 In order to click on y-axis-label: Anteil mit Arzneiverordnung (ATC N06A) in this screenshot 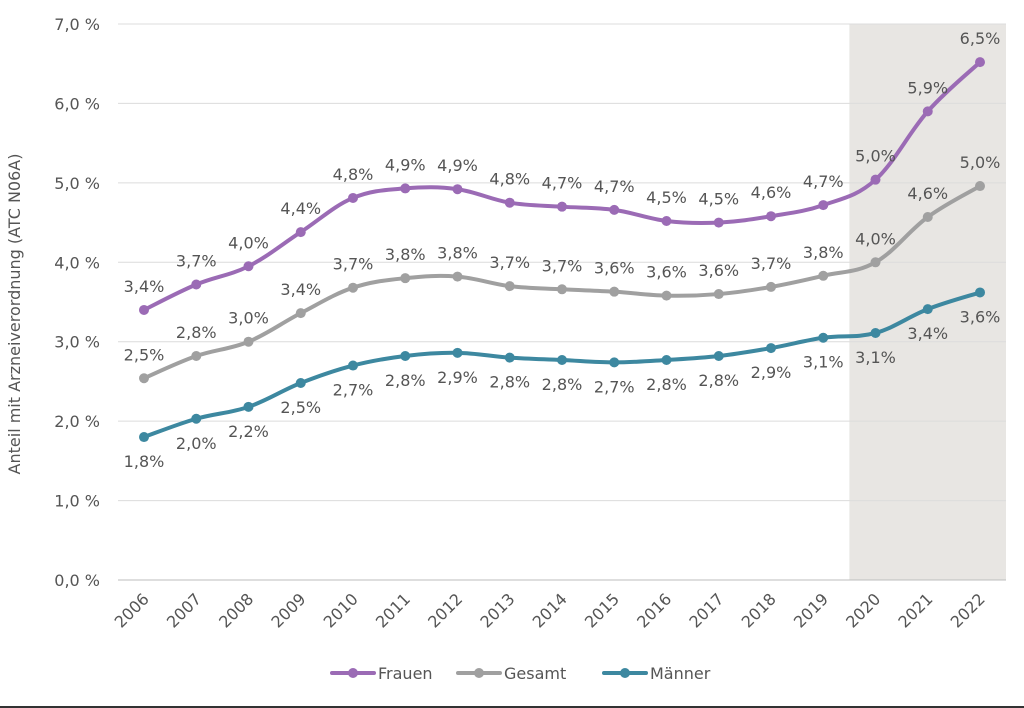, I will do `click(14, 314)`.